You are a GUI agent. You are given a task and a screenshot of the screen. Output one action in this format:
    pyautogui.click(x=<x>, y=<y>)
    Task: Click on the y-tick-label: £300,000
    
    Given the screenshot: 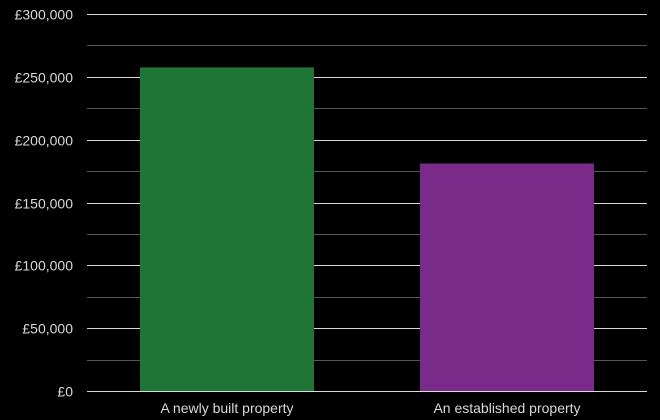 What is the action you would take?
    pyautogui.click(x=44, y=15)
    